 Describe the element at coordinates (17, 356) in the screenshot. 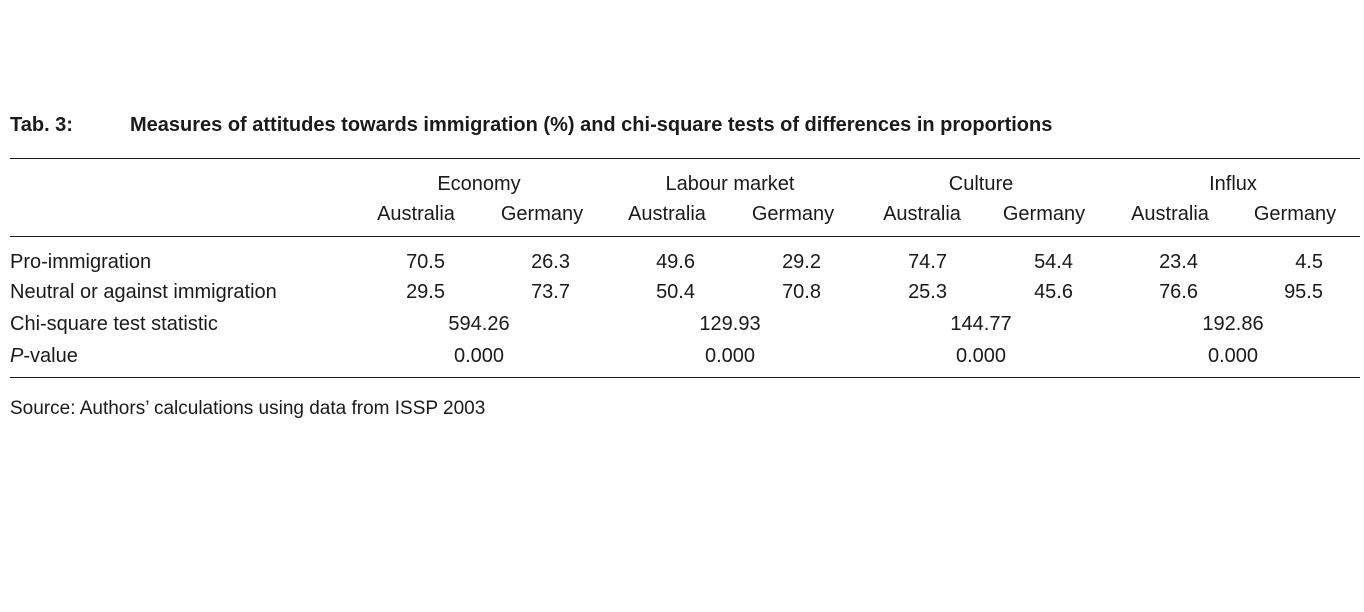

I see `p-label-italic: P` at that location.